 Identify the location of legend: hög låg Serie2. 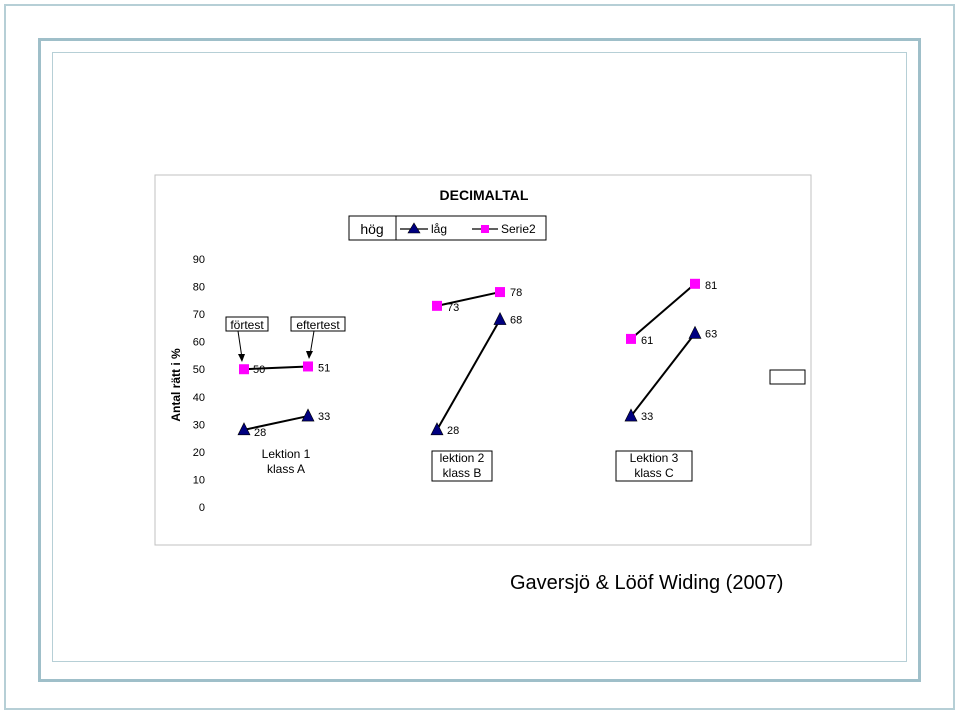
(447, 228).